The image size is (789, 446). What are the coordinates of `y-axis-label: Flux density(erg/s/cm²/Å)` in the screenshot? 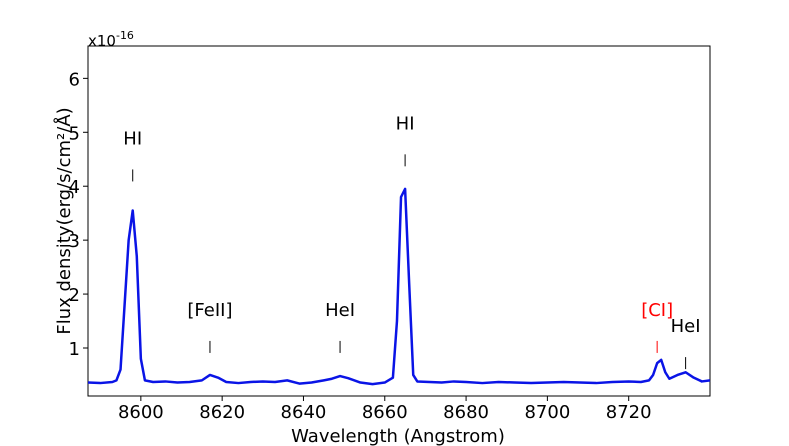 It's located at (64, 220).